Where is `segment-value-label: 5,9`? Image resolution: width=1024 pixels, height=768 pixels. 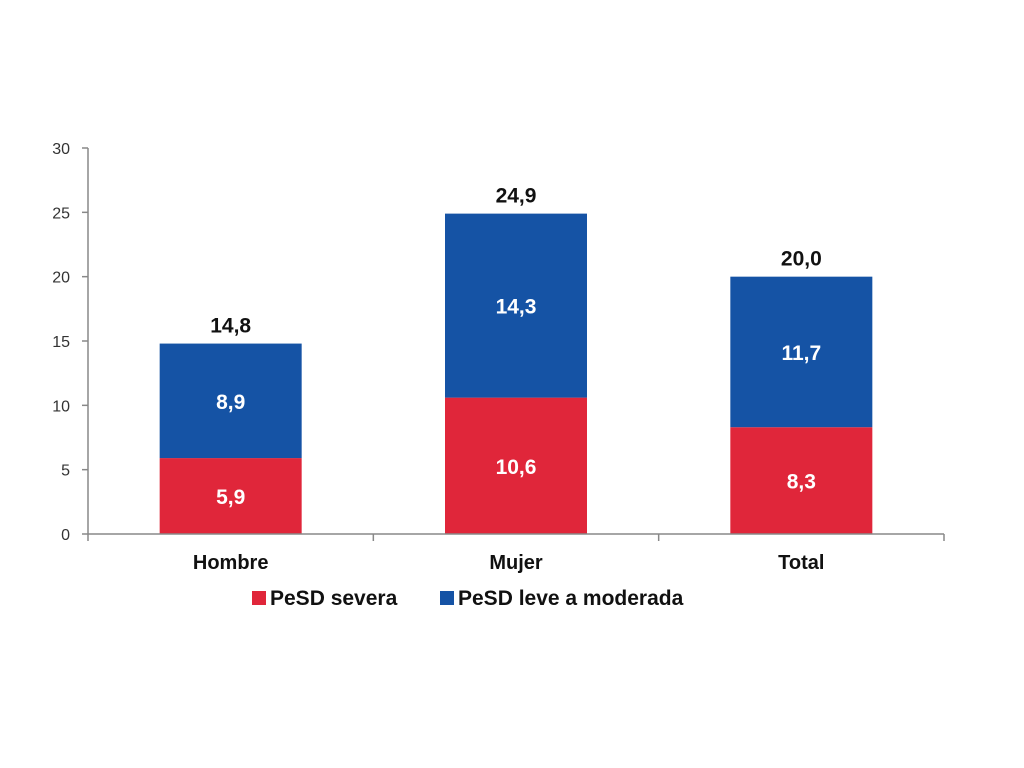
segment-value-label: 5,9 is located at coordinates (230, 497).